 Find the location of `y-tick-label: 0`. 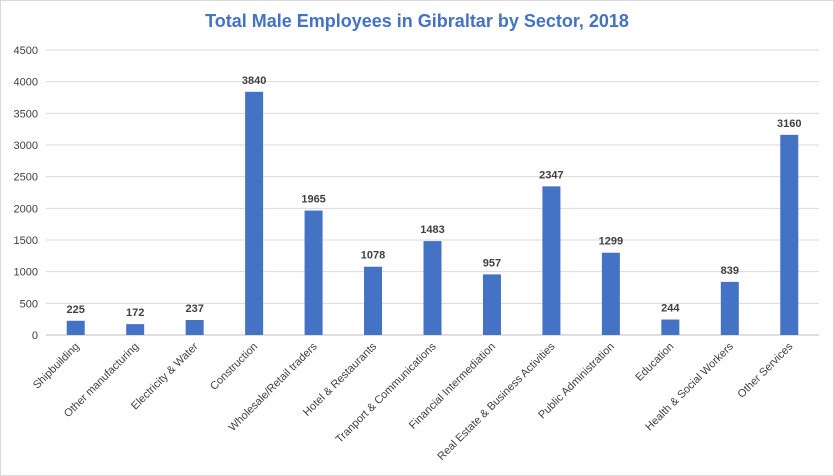

y-tick-label: 0 is located at coordinates (35, 336).